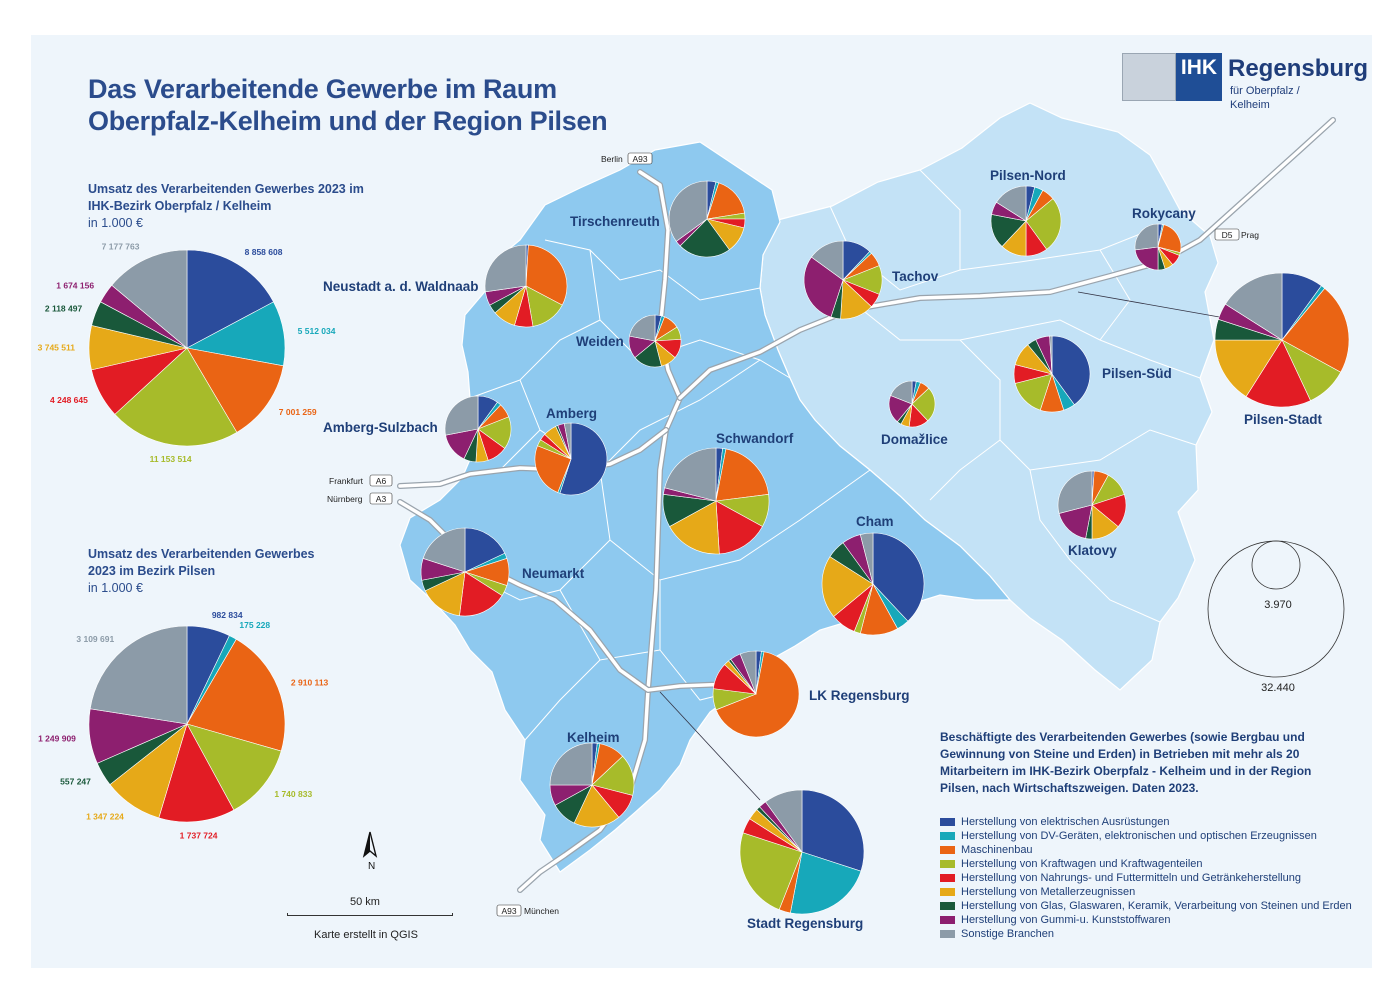 The image size is (1400, 997). What do you see at coordinates (264, 252) in the screenshot?
I see `pie1-label-electrical: 8 858 608` at bounding box center [264, 252].